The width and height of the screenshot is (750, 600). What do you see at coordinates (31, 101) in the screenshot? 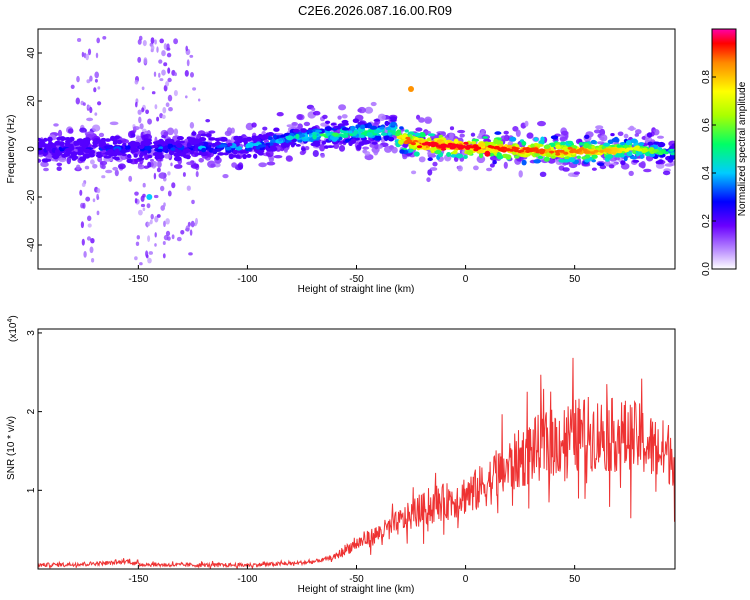
I see `spectrogram-y-tick-label: 20` at bounding box center [31, 101].